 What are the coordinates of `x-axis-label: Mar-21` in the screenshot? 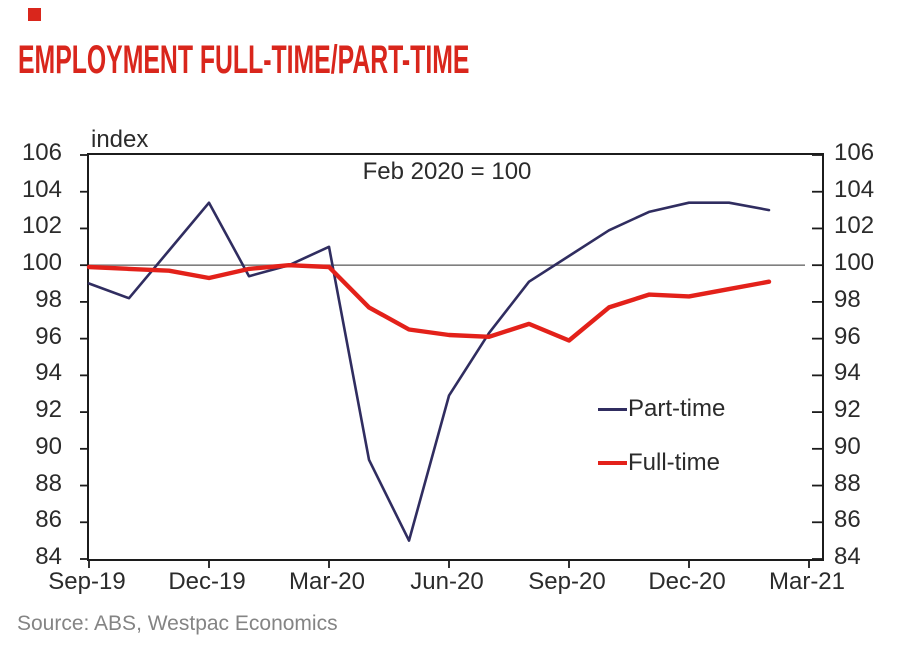 It's located at (807, 581).